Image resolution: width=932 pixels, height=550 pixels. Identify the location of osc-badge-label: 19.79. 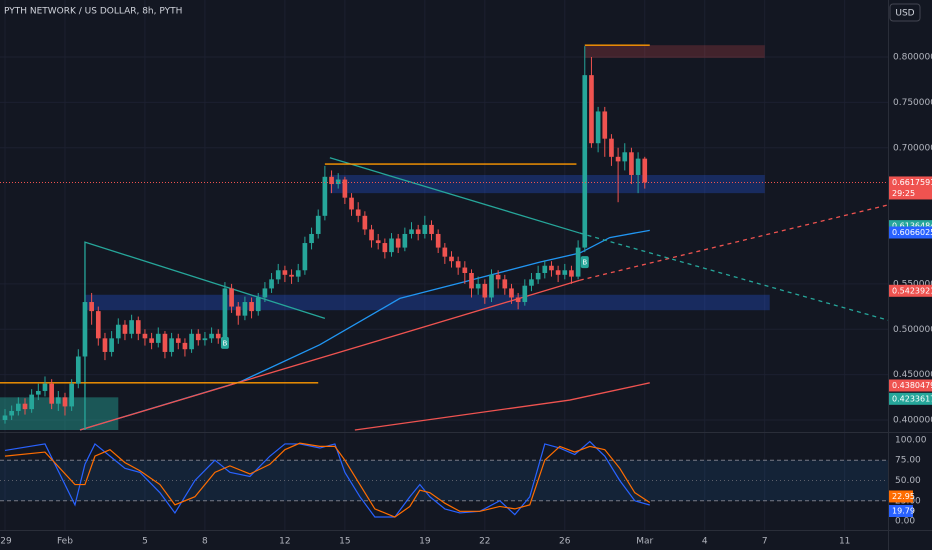
(903, 511).